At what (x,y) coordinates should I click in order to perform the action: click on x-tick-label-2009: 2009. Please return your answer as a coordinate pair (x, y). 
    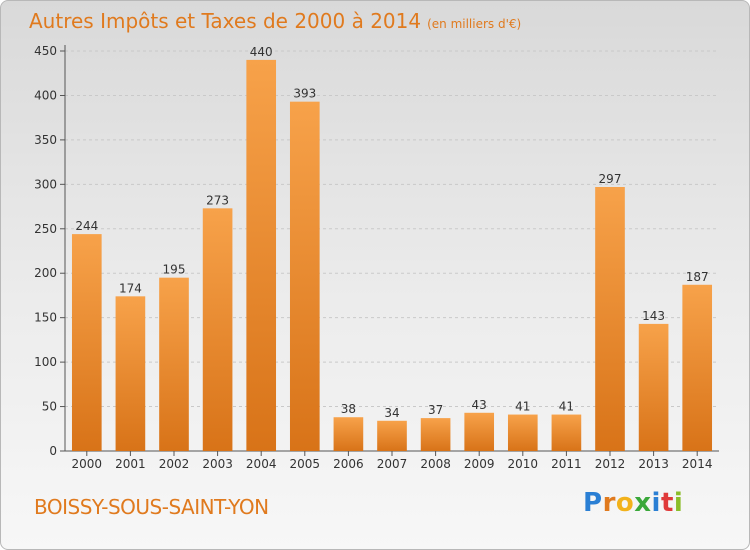
    Looking at the image, I should click on (479, 464).